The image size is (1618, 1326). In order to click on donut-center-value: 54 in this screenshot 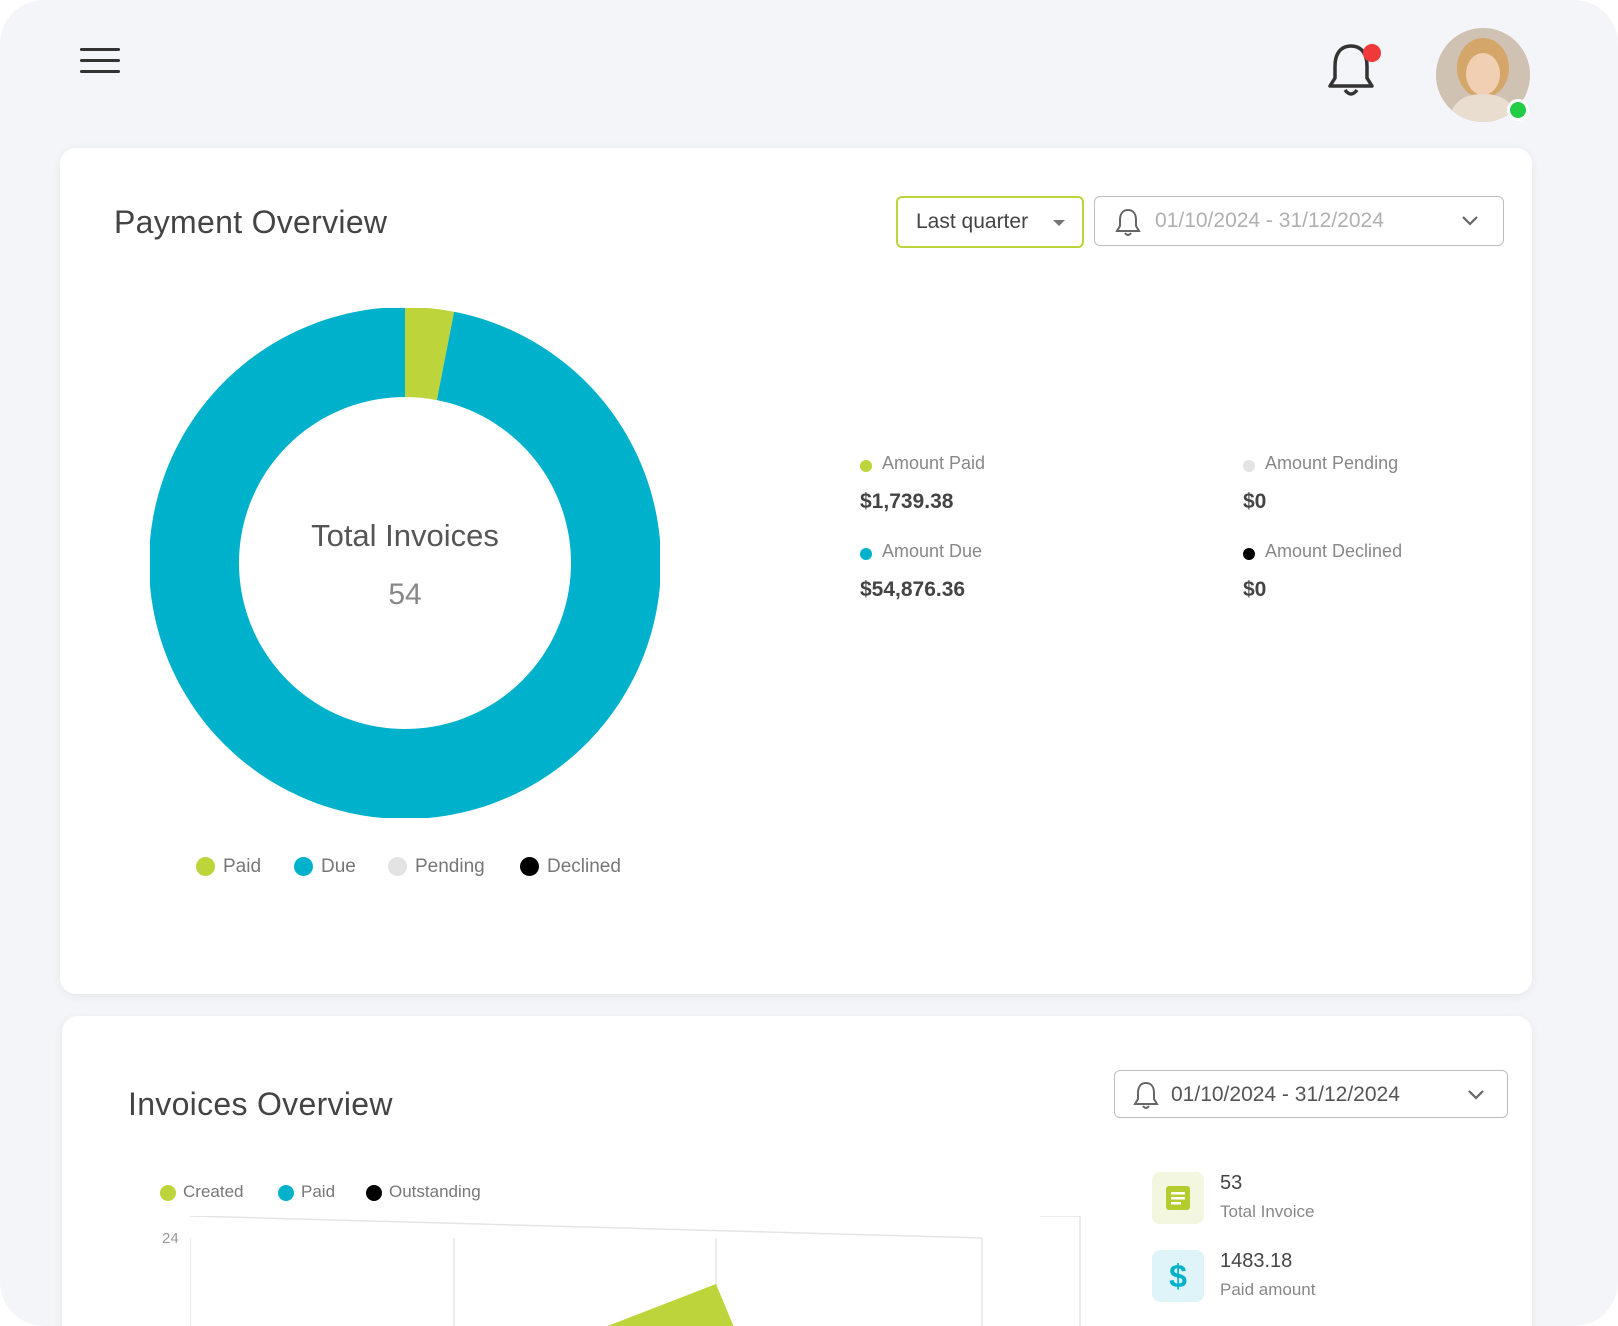, I will do `click(405, 594)`.